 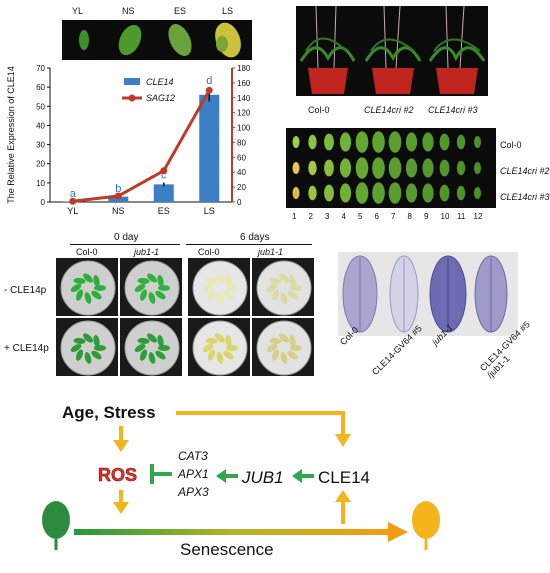 I want to click on leaf-series-number: 10, so click(x=445, y=216).